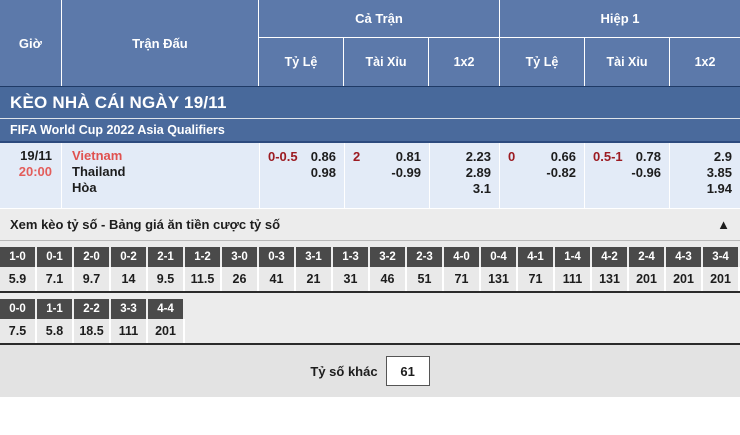 This screenshot has height=435, width=740. What do you see at coordinates (407, 371) in the screenshot?
I see `other-score-value: 61` at bounding box center [407, 371].